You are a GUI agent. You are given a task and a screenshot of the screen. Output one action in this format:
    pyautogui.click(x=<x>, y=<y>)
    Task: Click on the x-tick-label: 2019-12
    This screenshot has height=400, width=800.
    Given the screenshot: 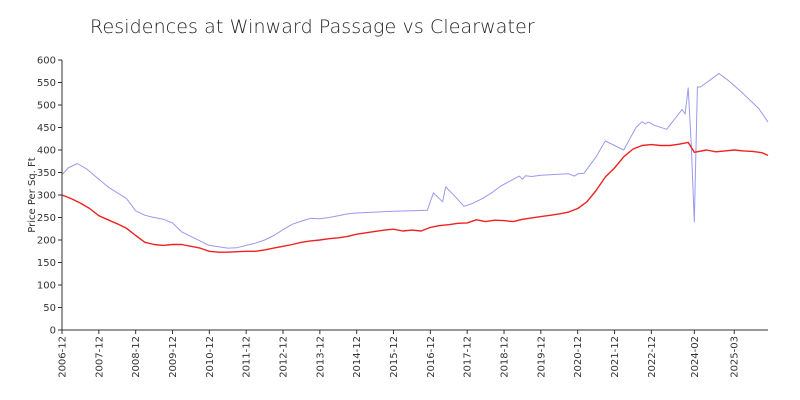 What is the action you would take?
    pyautogui.click(x=541, y=357)
    